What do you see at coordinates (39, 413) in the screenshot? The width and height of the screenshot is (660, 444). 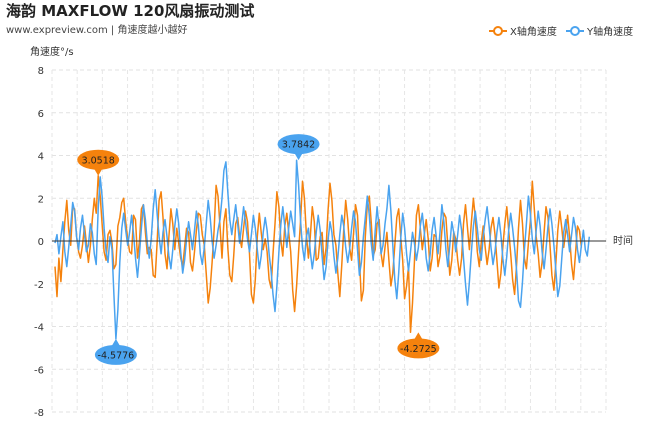 I see `y-tick-label: -8` at bounding box center [39, 413].